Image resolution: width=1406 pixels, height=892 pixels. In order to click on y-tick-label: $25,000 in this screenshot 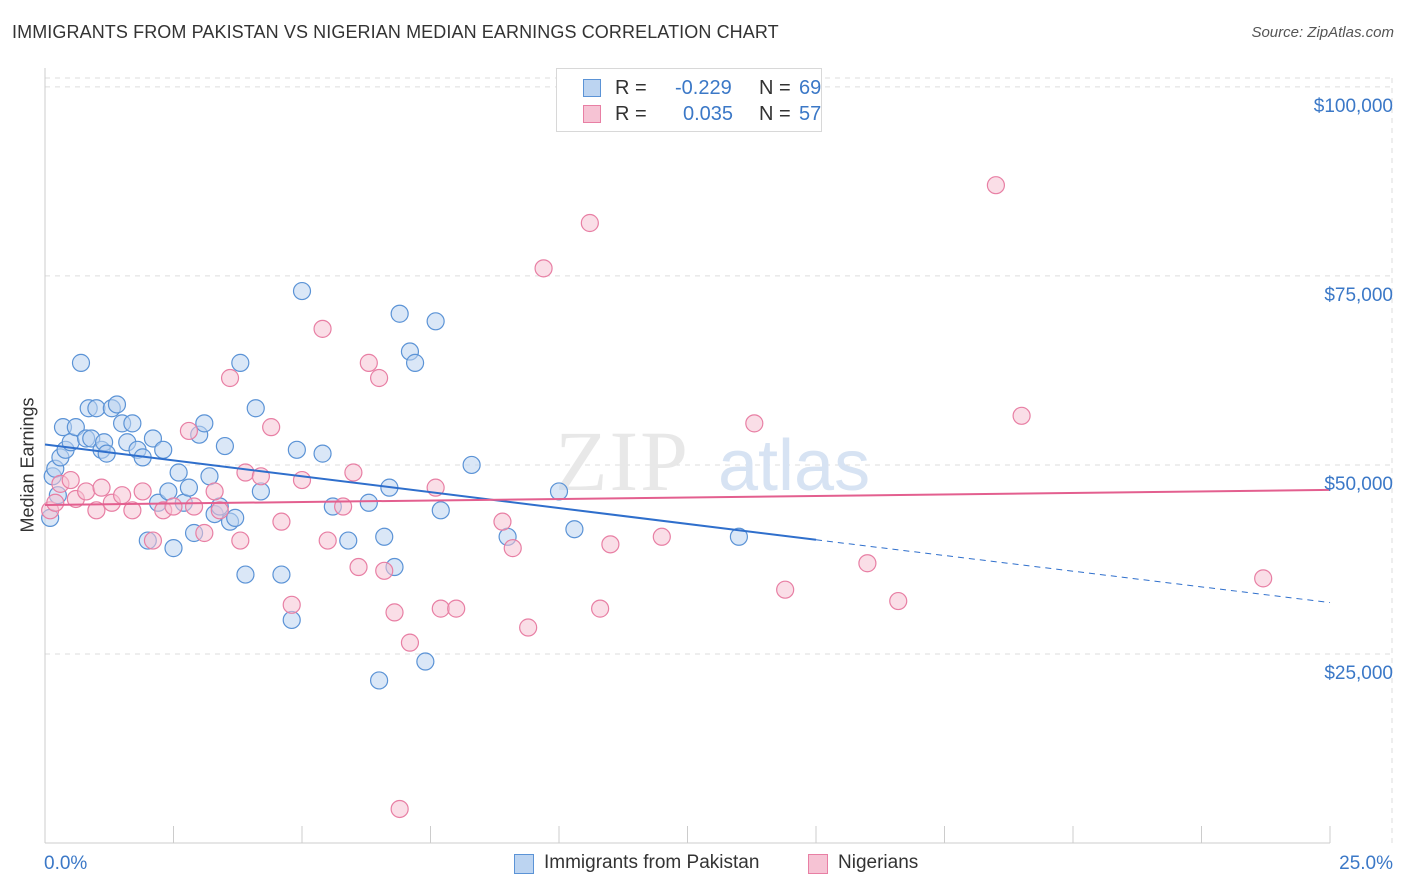, I will do `click(1358, 673)`.